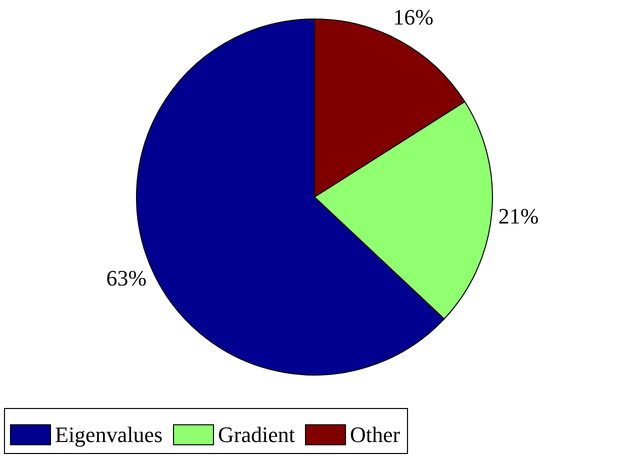 The image size is (629, 458). What do you see at coordinates (109, 434) in the screenshot?
I see `legend-label: Eigenvalues` at bounding box center [109, 434].